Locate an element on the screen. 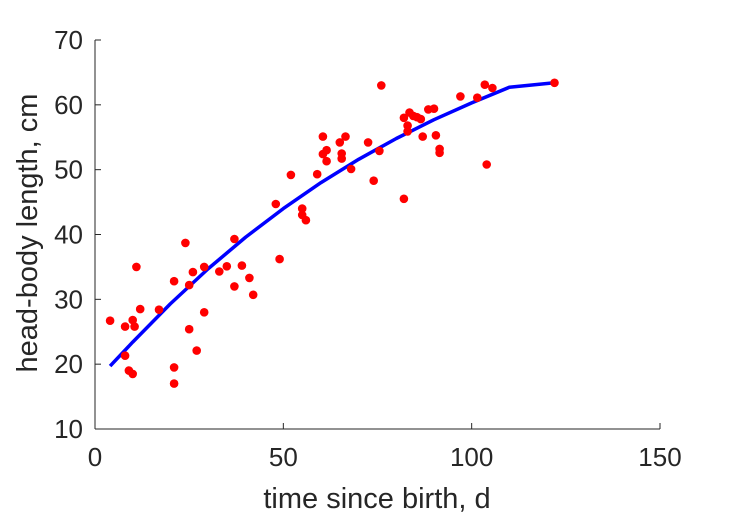  x-tick-label: 150 is located at coordinates (659, 457).